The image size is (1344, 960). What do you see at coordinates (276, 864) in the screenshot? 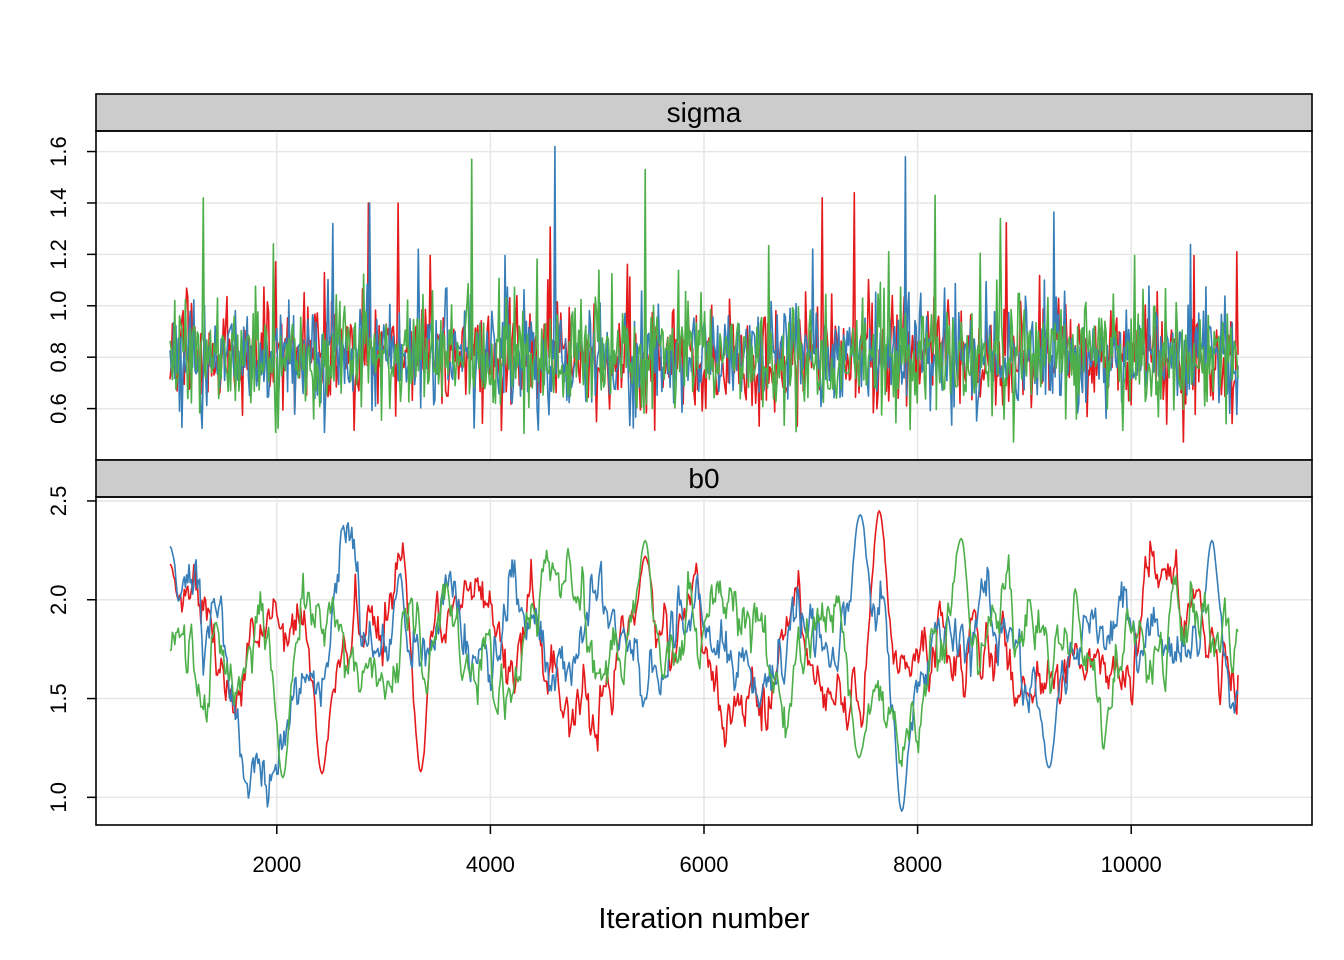
I see `x-tick-label: 2000` at bounding box center [276, 864].